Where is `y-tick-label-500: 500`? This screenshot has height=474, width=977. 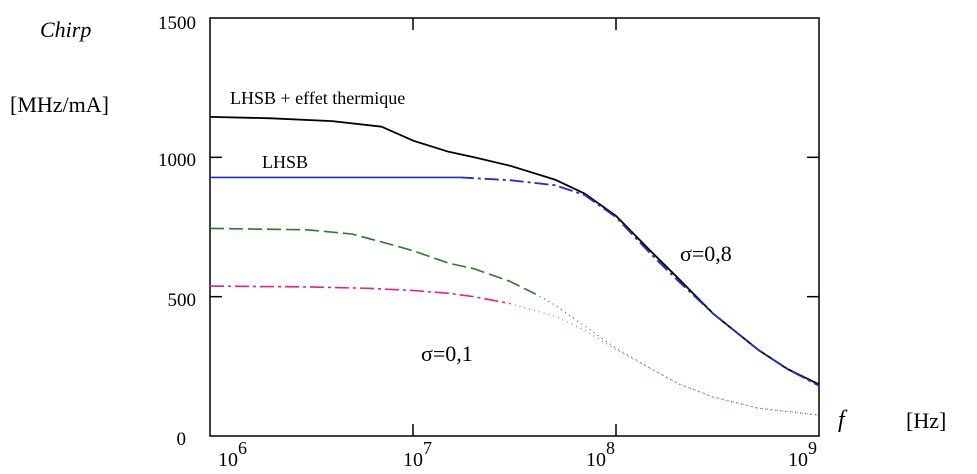 y-tick-label-500: 500 is located at coordinates (182, 300).